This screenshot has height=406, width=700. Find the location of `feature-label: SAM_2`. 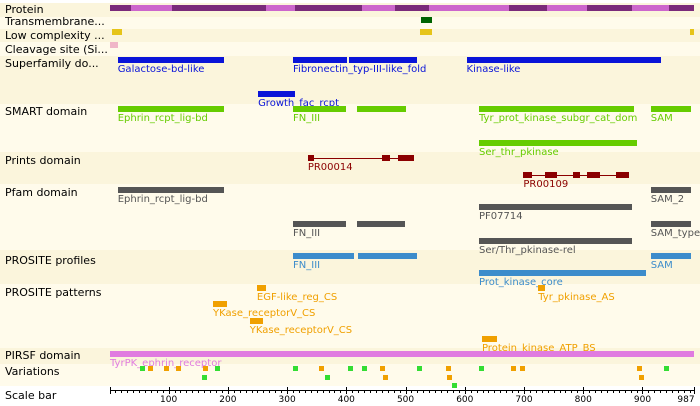

feature-label: SAM_2 is located at coordinates (667, 199).